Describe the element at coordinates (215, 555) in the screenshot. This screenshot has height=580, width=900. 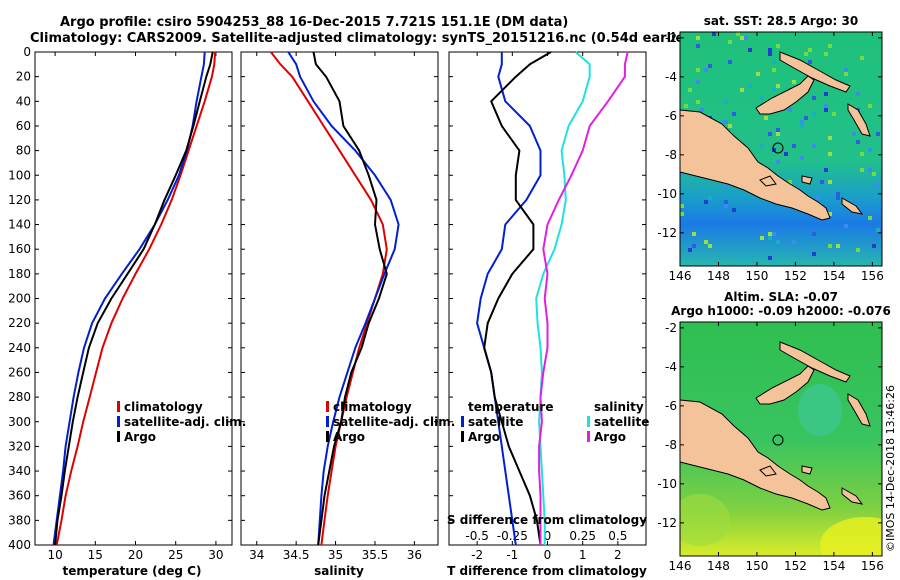
I see `x-tick-label: 30` at that location.